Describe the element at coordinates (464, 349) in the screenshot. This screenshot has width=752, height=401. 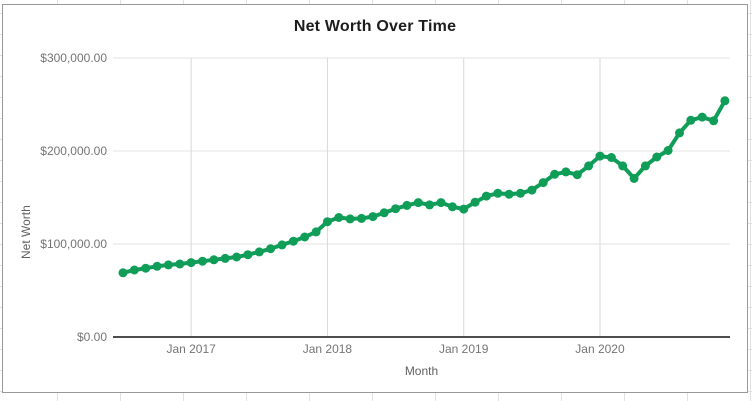
I see `x-axis-tick-label: Jan 2019` at that location.